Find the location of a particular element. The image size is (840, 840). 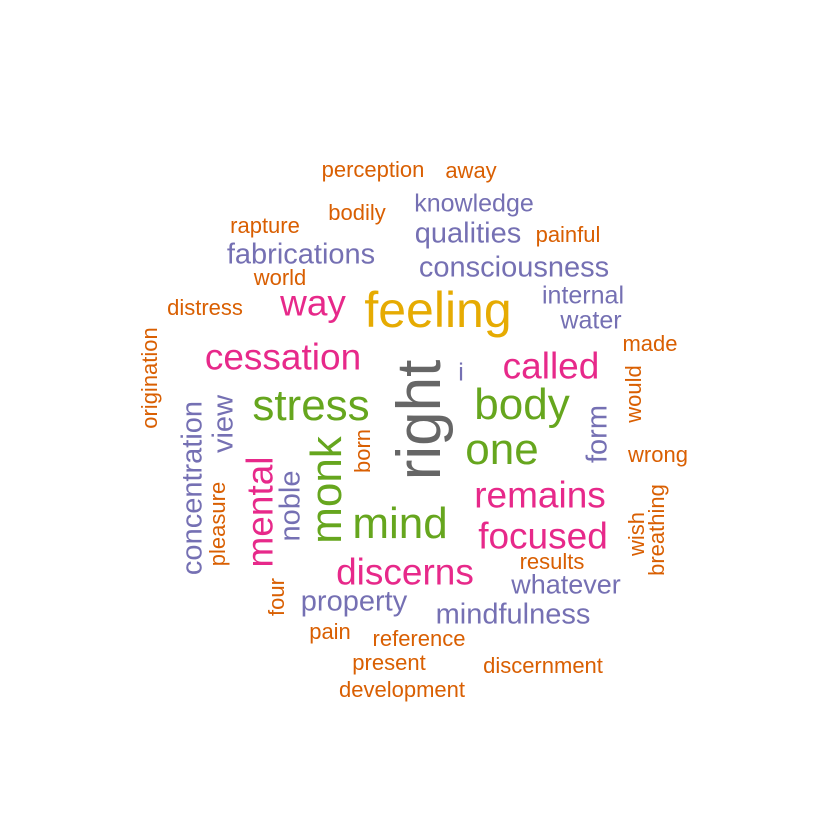

word-right: right is located at coordinates (419, 420).